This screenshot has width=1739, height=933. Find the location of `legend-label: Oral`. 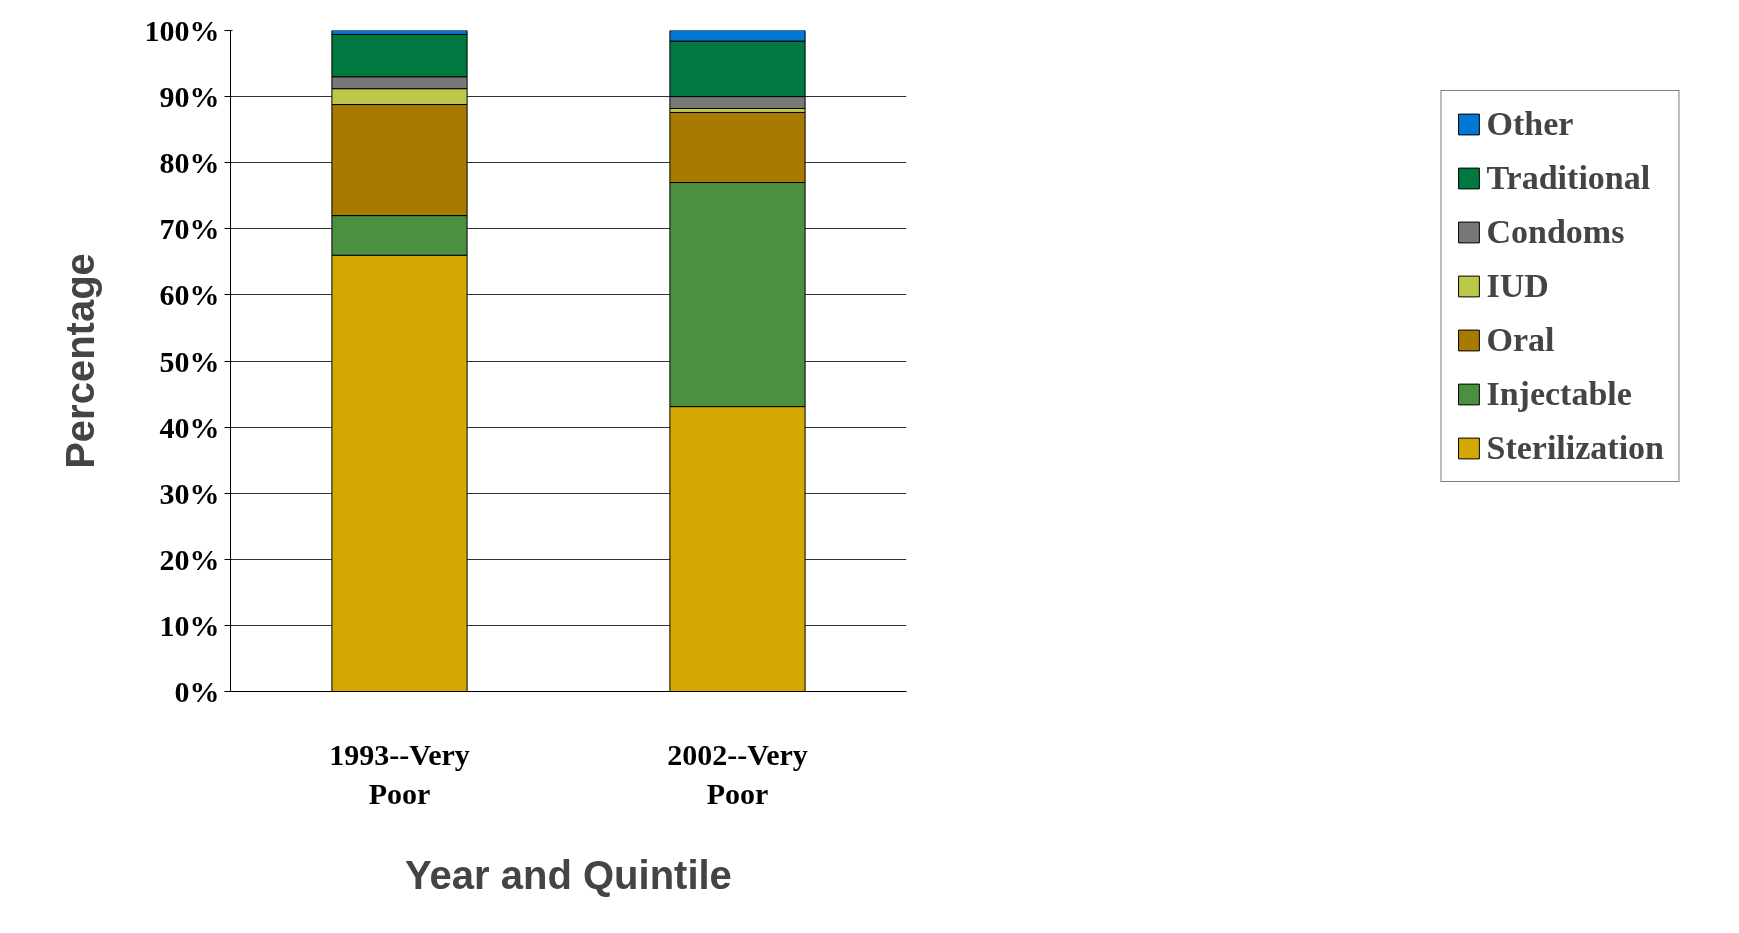

legend-label: Oral is located at coordinates (1520, 340).